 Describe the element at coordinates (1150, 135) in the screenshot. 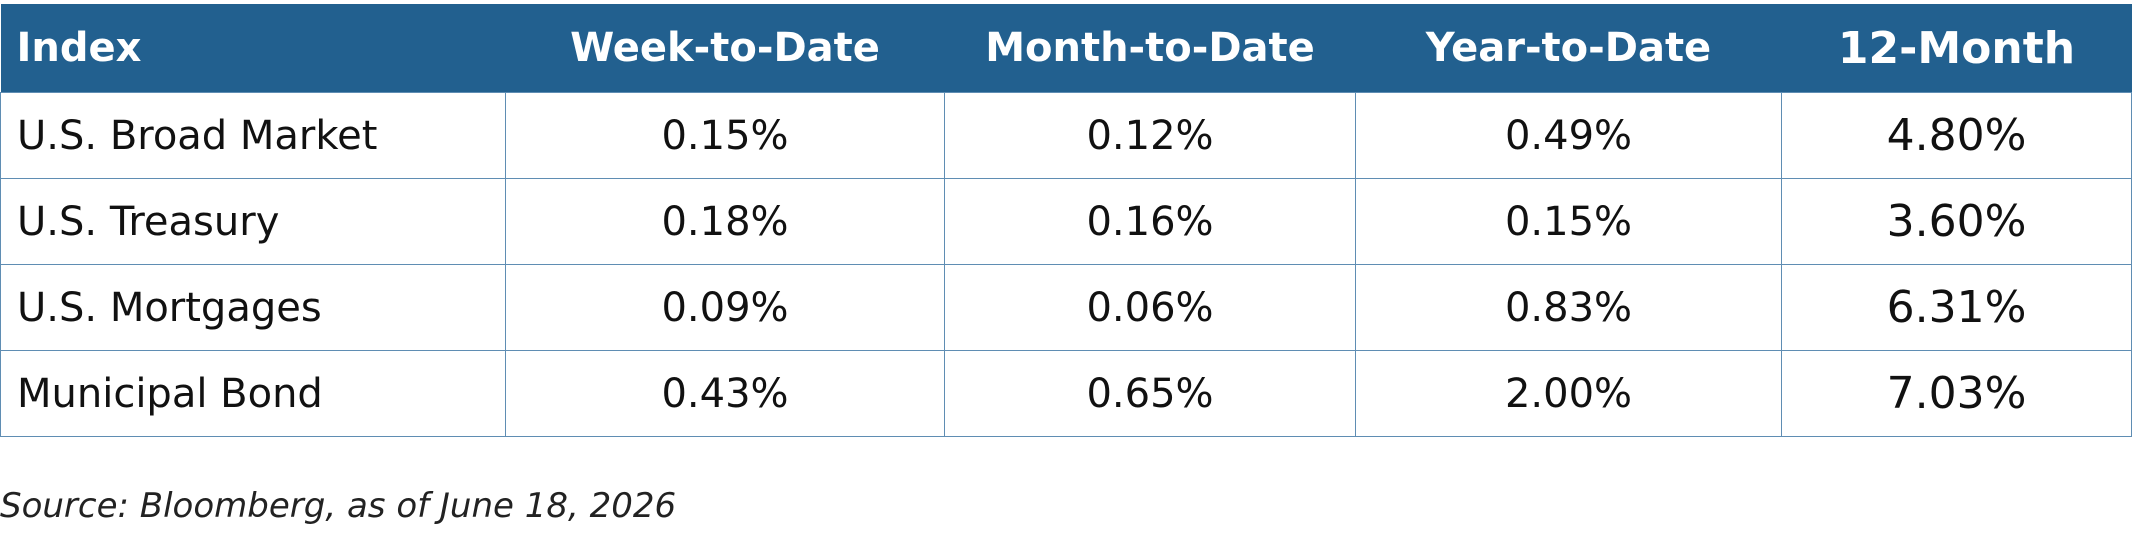

I see `return-value: 0.12%` at that location.